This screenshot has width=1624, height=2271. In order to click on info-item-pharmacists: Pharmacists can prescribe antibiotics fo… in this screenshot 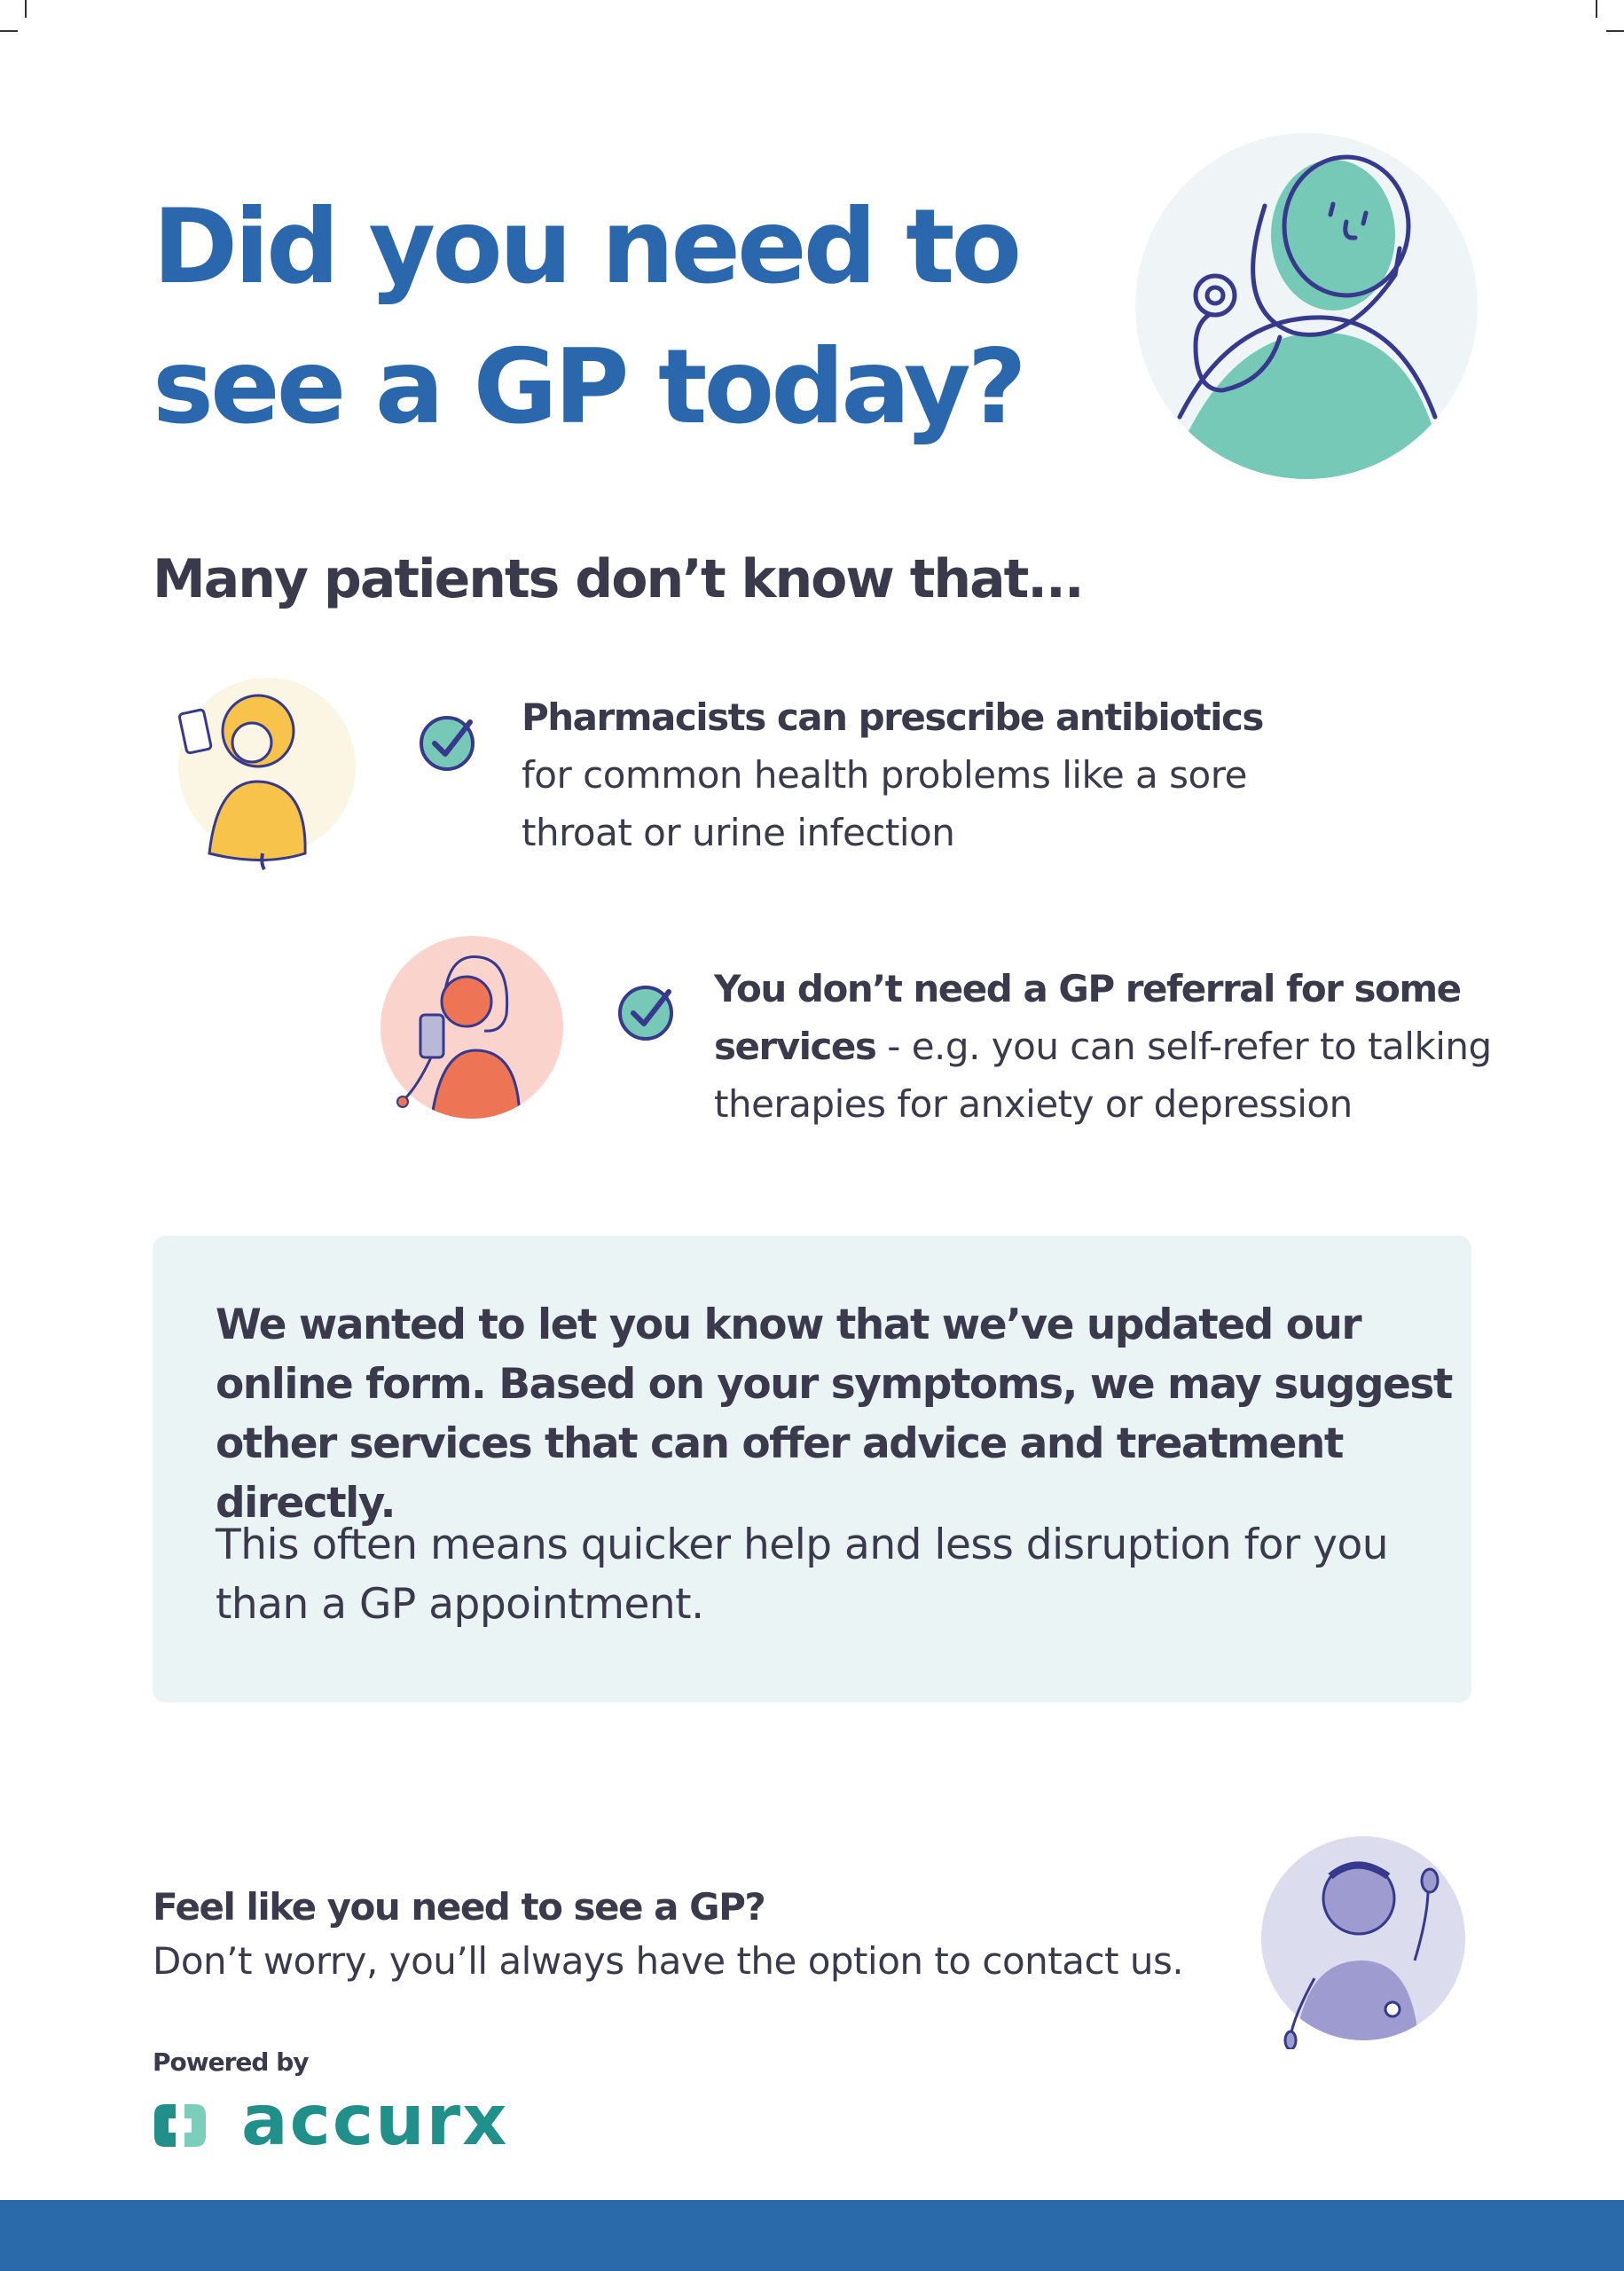, I will do `click(893, 774)`.